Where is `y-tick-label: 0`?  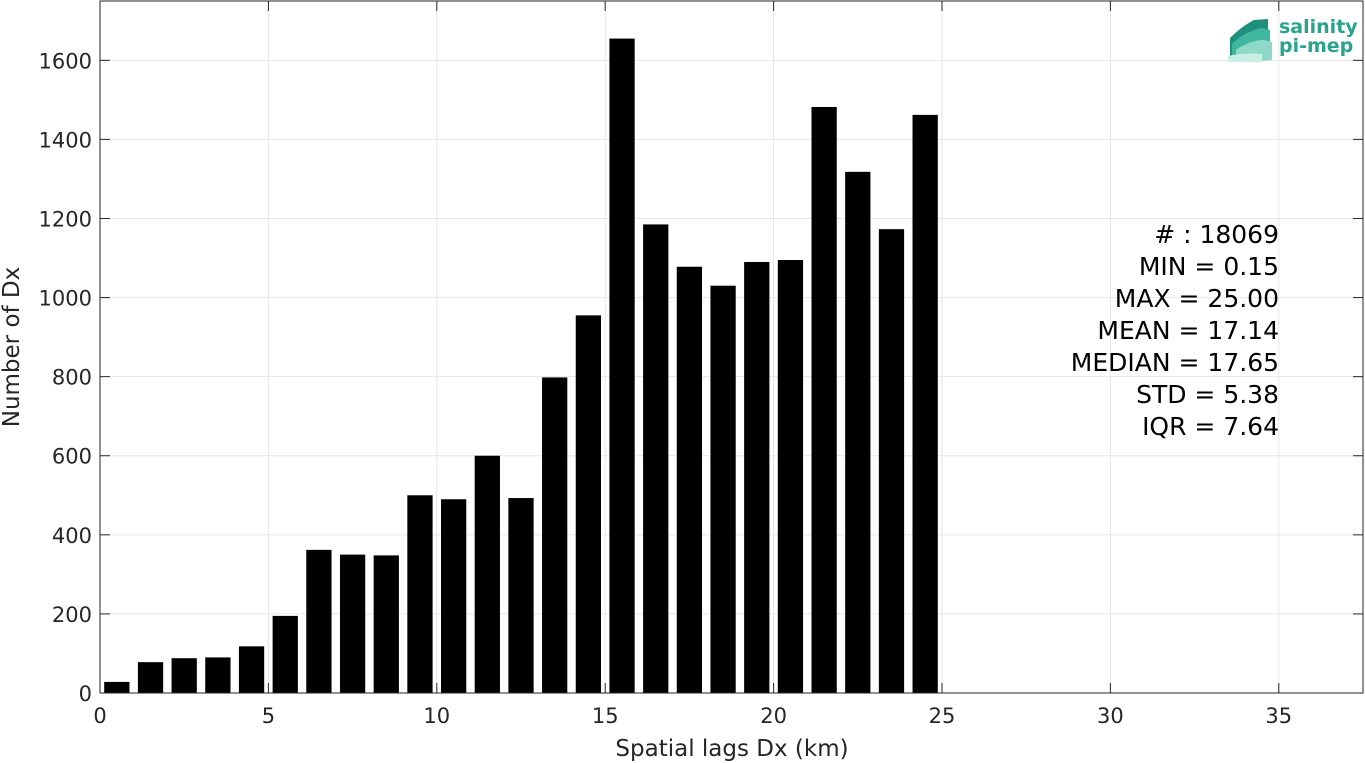
y-tick-label: 0 is located at coordinates (85, 694).